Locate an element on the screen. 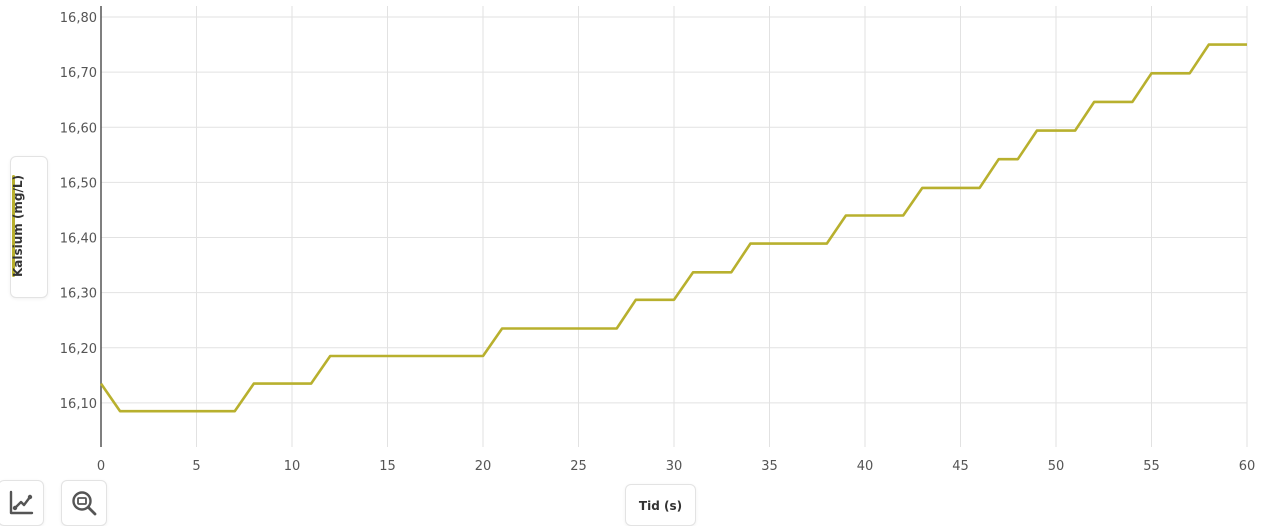 This screenshot has height=526, width=1268. x-tick-label: 25 is located at coordinates (578, 466).